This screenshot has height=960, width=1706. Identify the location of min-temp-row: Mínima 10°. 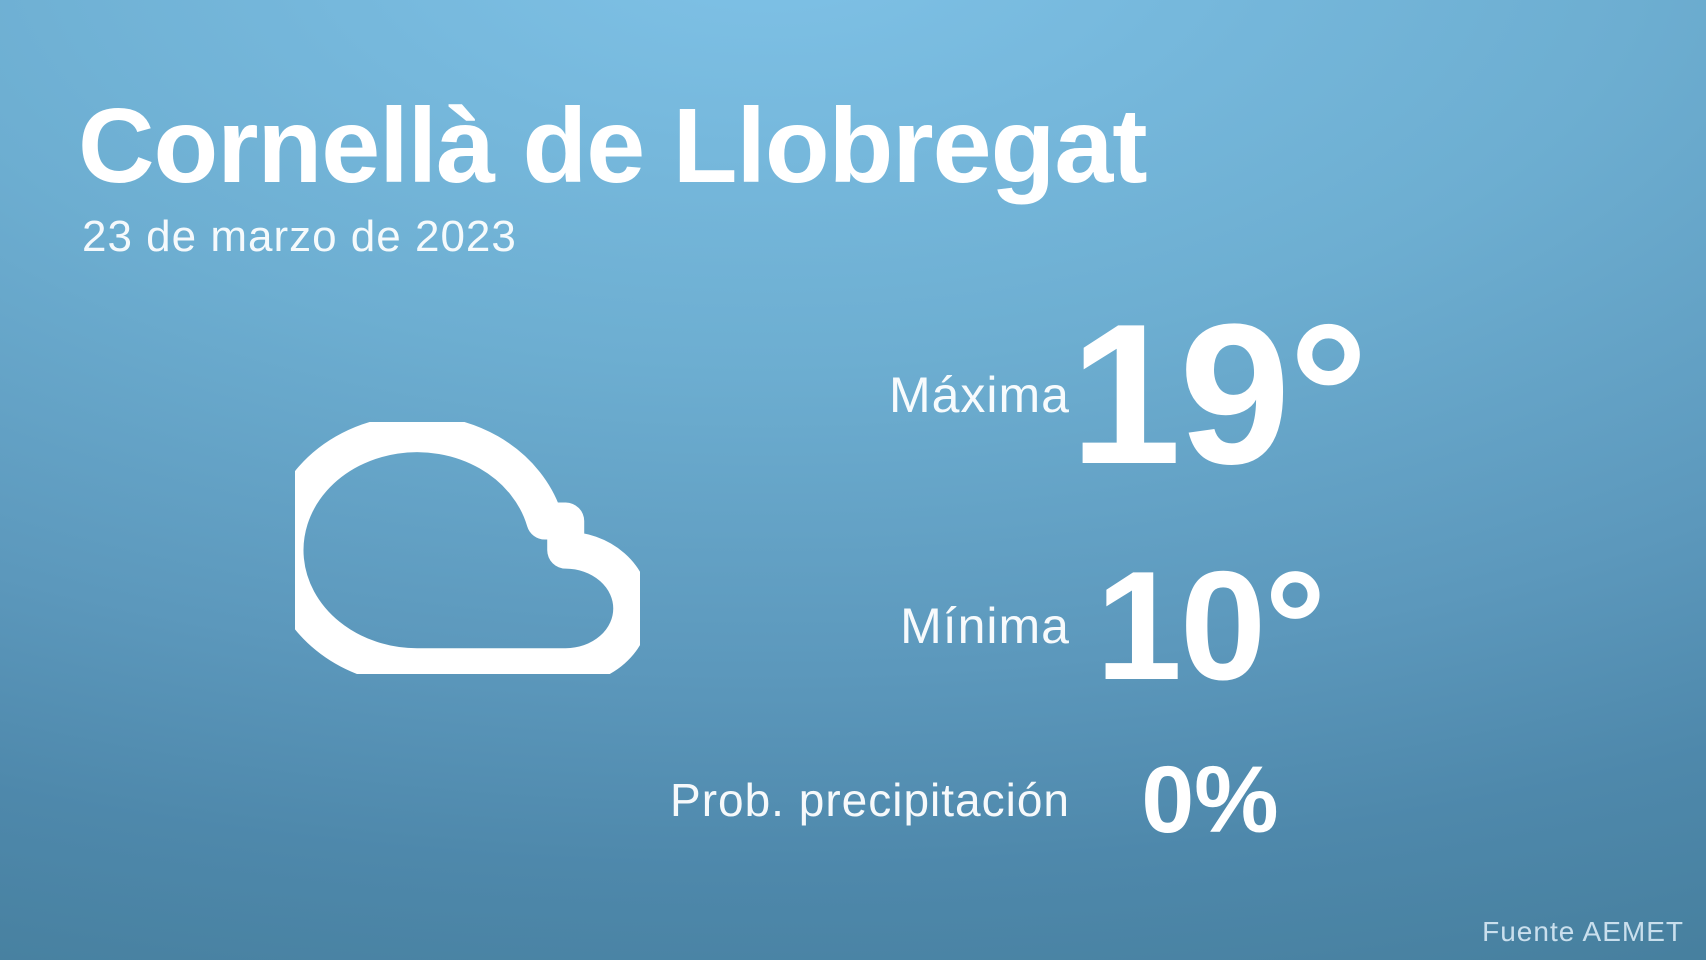
(955, 626).